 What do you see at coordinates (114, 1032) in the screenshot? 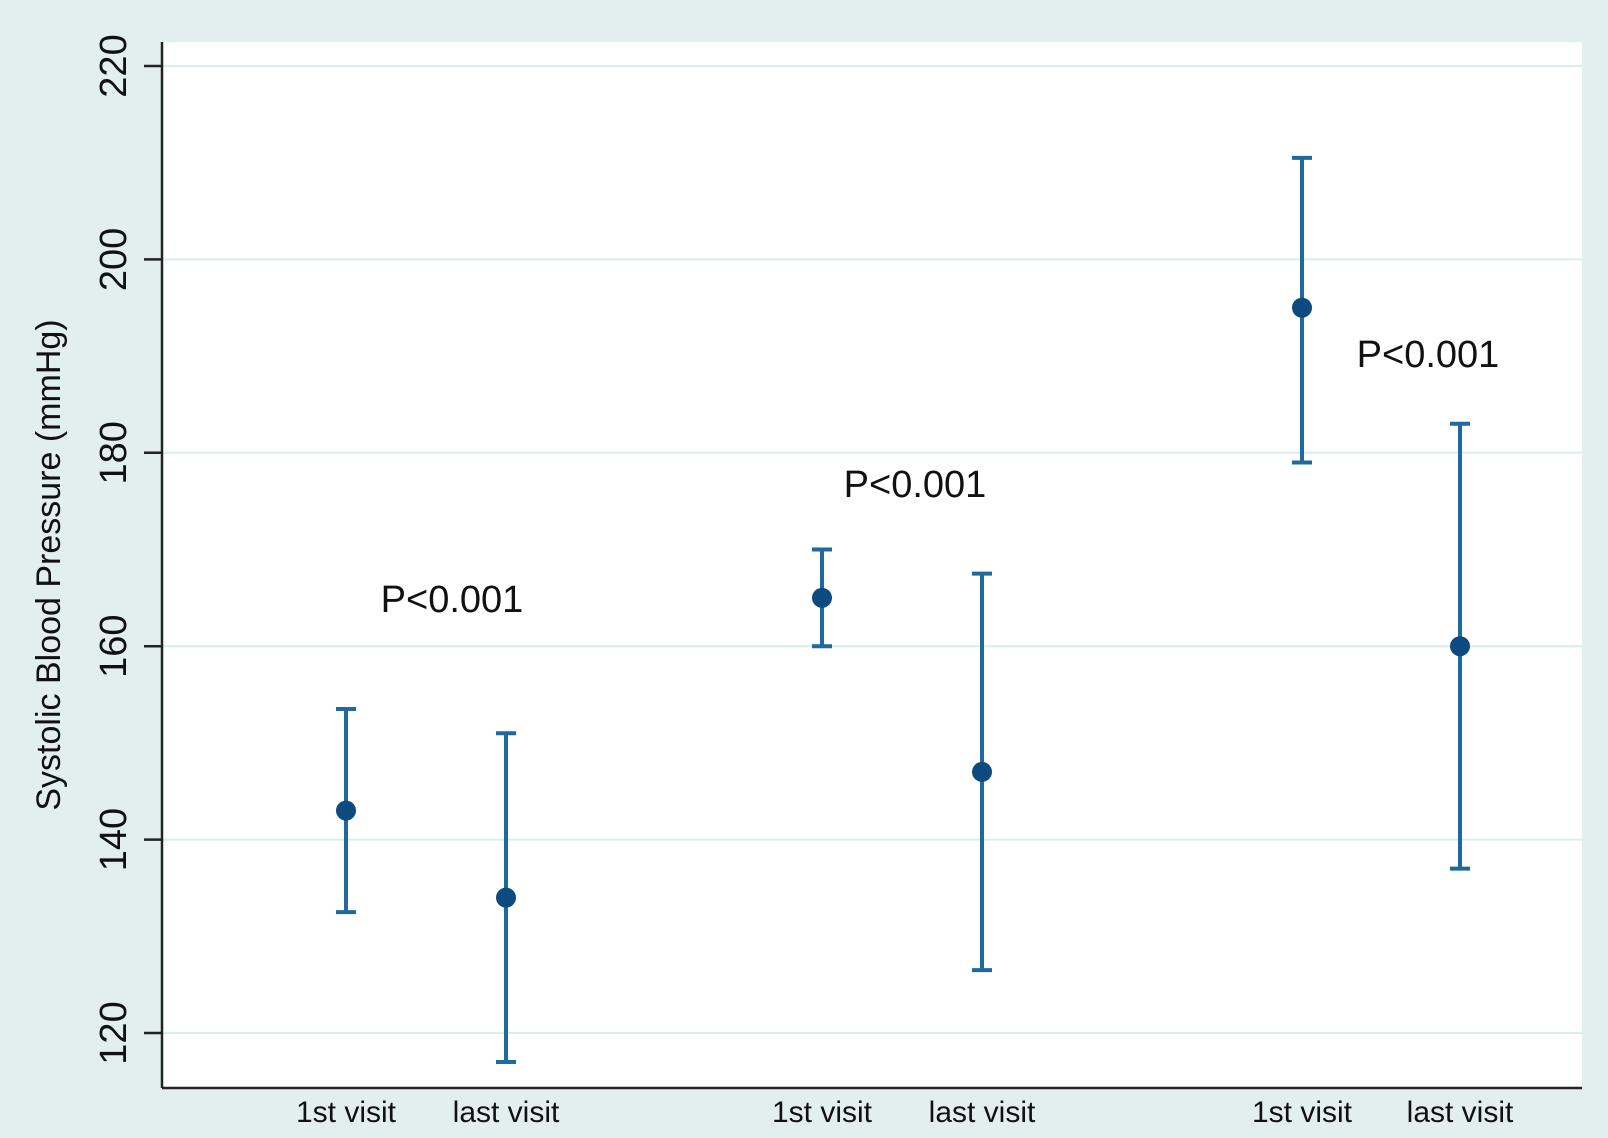
I see `y-tick-label-120: 120` at bounding box center [114, 1032].